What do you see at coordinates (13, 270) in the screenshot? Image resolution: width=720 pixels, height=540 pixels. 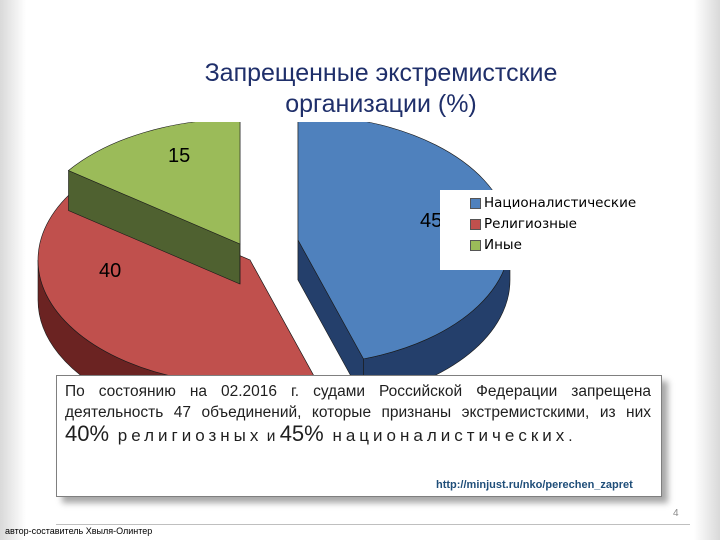 I see `slide-left-shade` at bounding box center [13, 270].